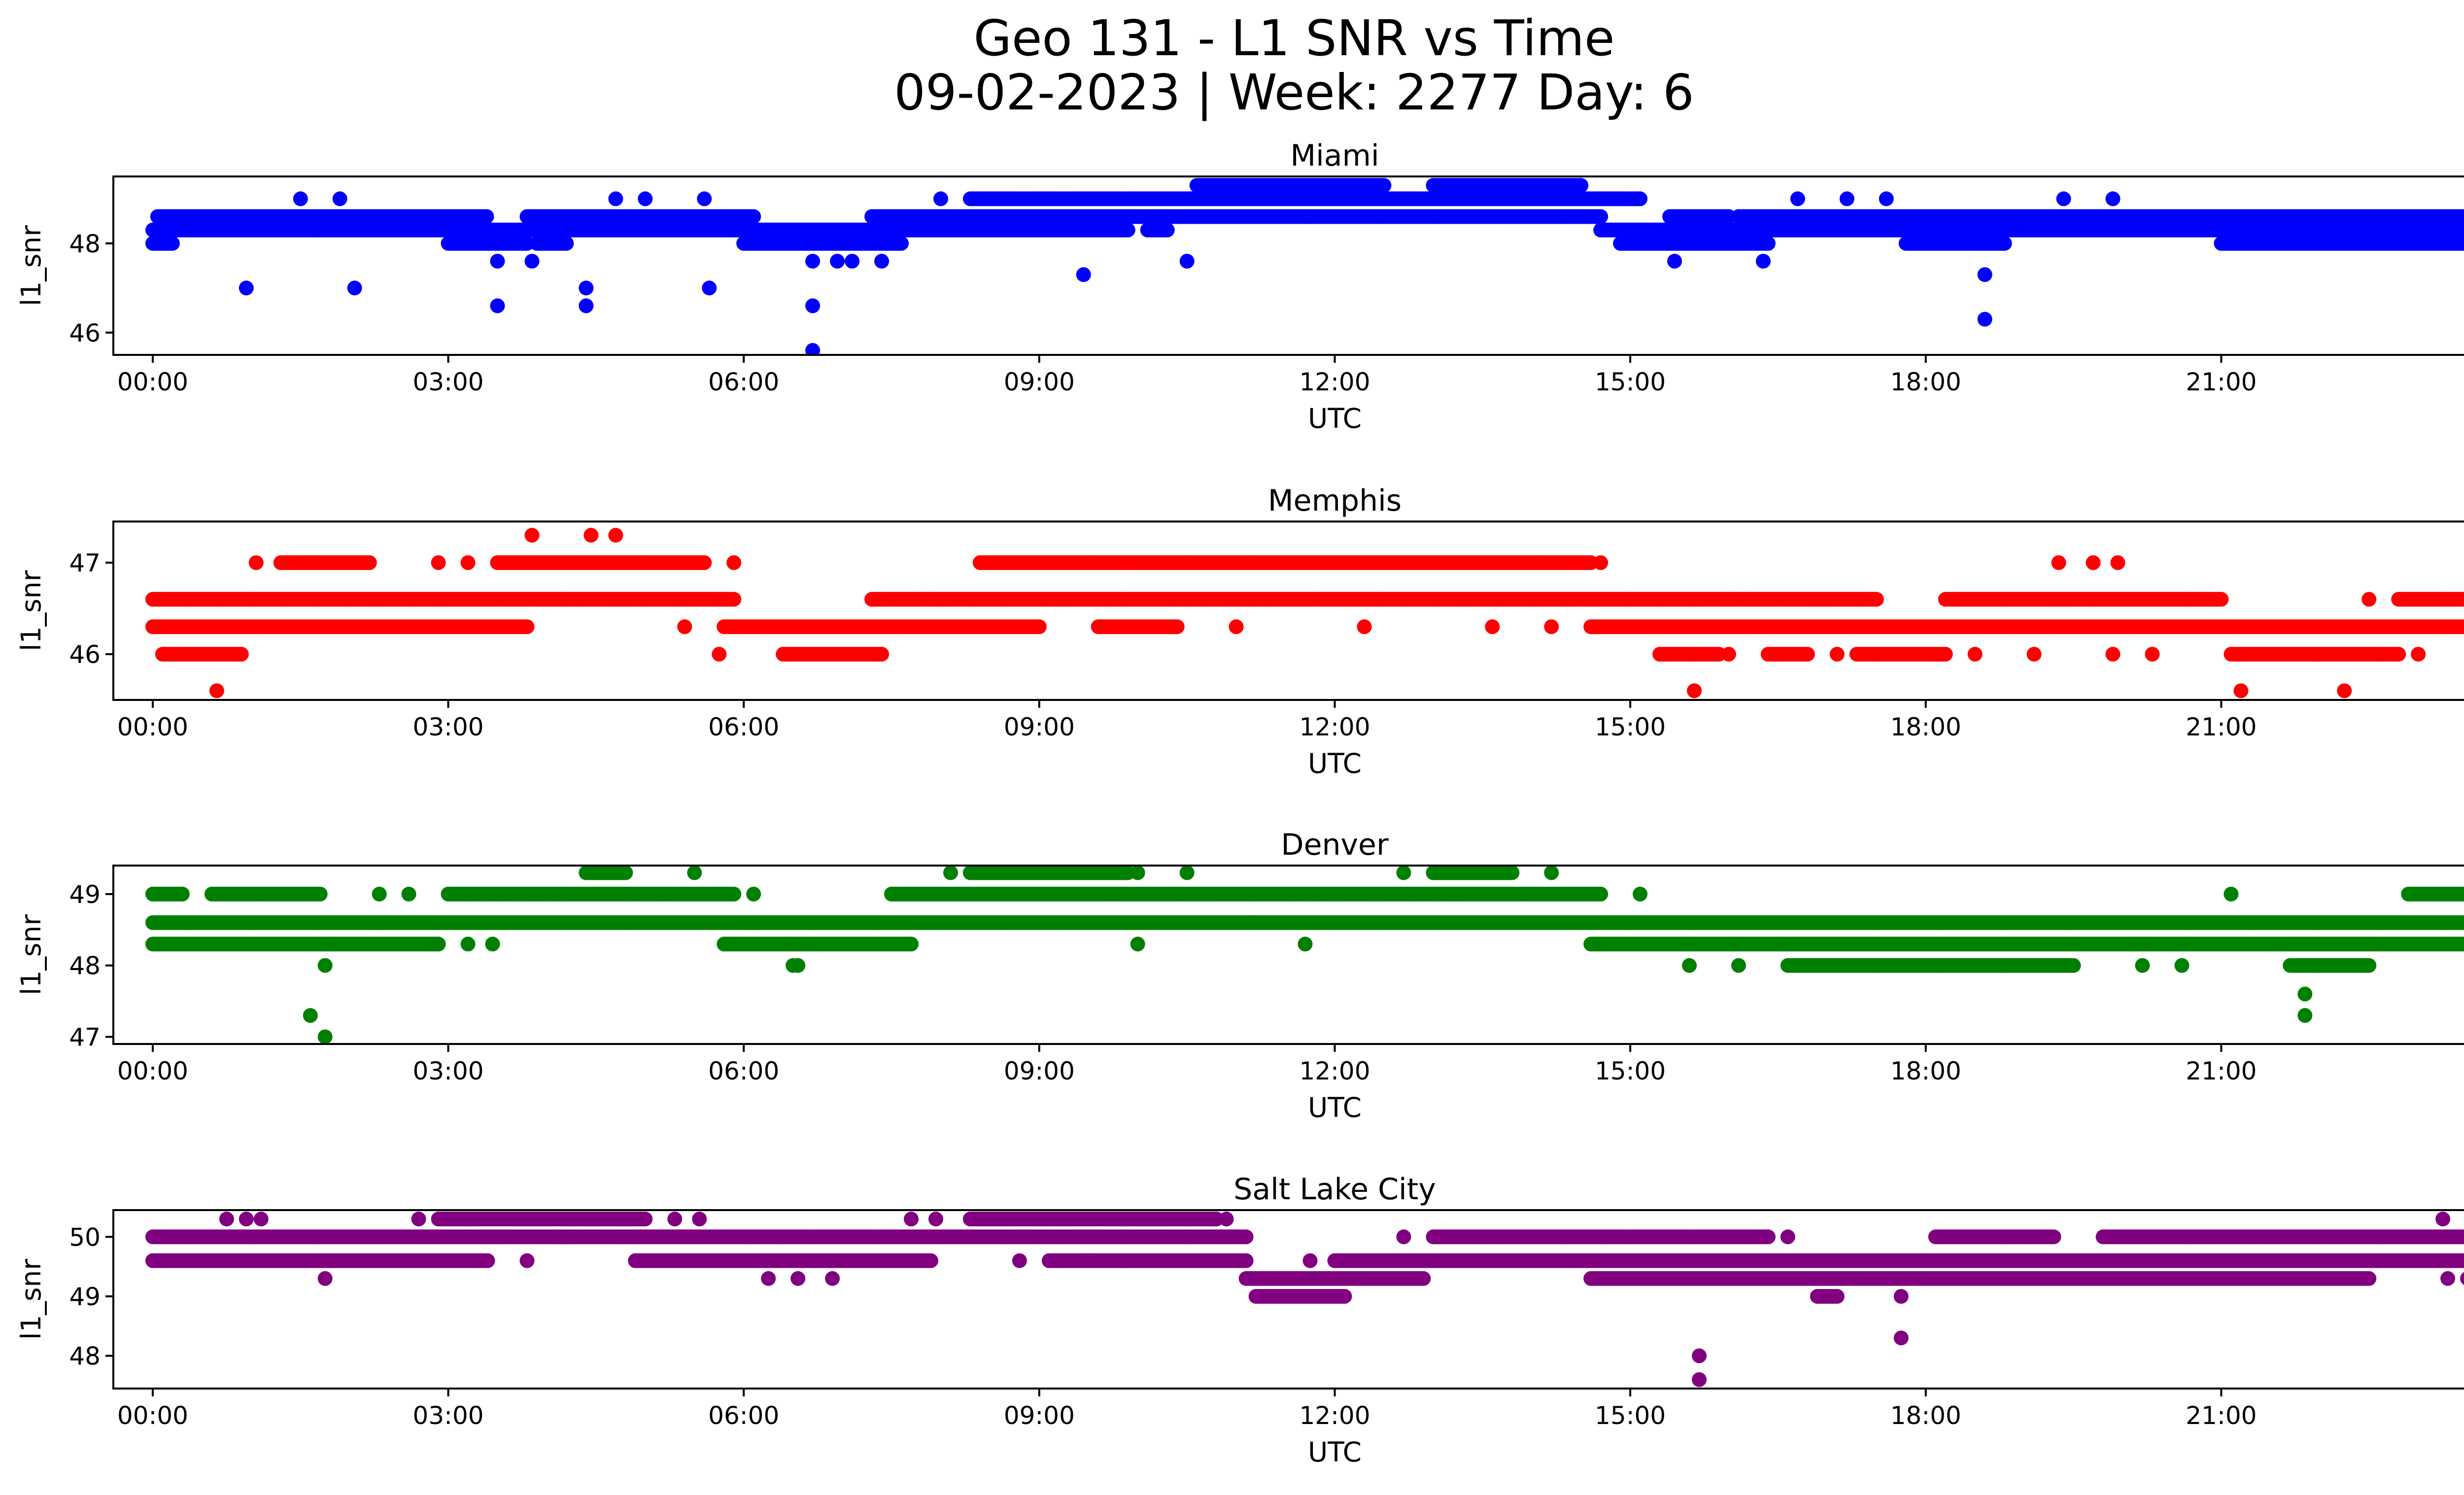 Image resolution: width=2464 pixels, height=1495 pixels. What do you see at coordinates (1294, 92) in the screenshot?
I see `figure-title-line2: 09-02-2023 | Week: 2277 Day: 6` at bounding box center [1294, 92].